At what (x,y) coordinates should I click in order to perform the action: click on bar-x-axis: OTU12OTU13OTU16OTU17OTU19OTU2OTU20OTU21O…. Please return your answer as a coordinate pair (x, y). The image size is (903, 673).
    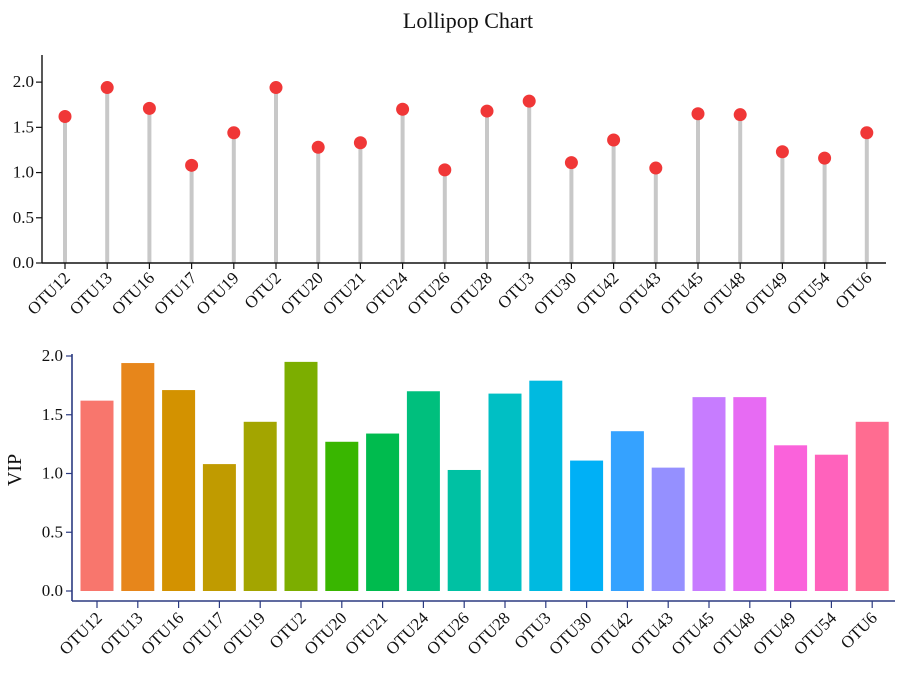
    Looking at the image, I should click on (475, 629).